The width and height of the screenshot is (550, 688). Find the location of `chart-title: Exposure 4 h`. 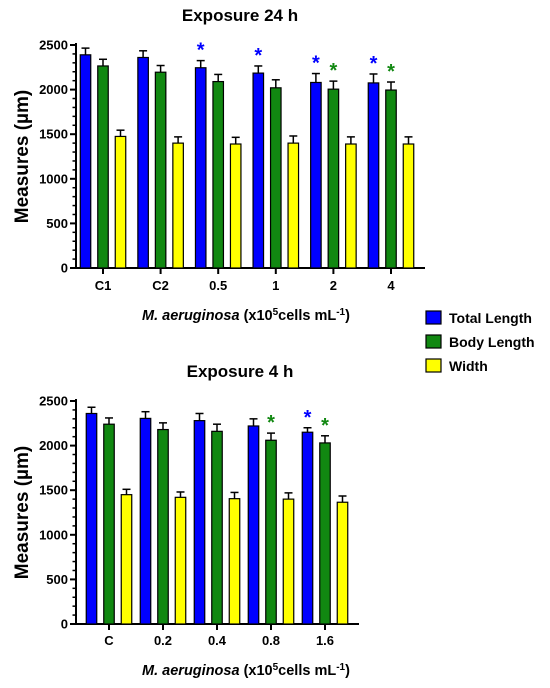

chart-title: Exposure 4 h is located at coordinates (240, 371).